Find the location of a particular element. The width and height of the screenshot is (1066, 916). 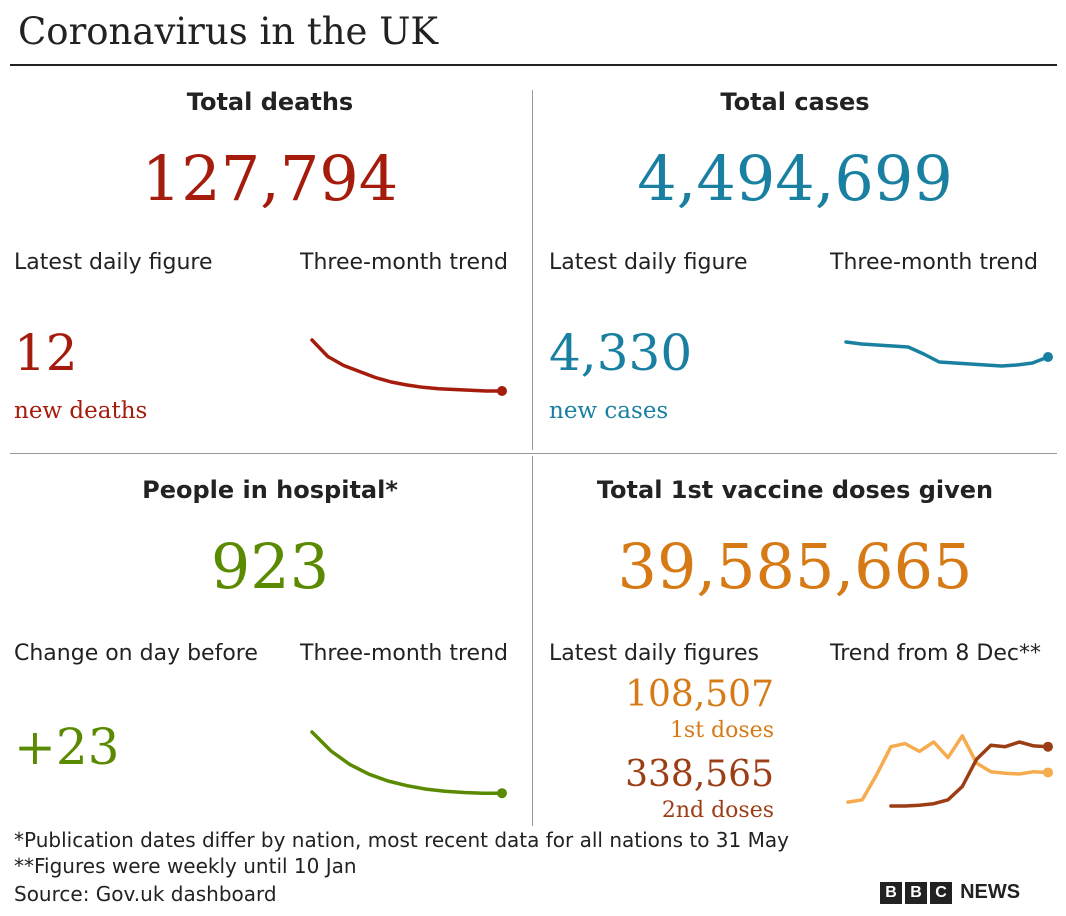

cases-trend-label: Three-month trend is located at coordinates (934, 262).